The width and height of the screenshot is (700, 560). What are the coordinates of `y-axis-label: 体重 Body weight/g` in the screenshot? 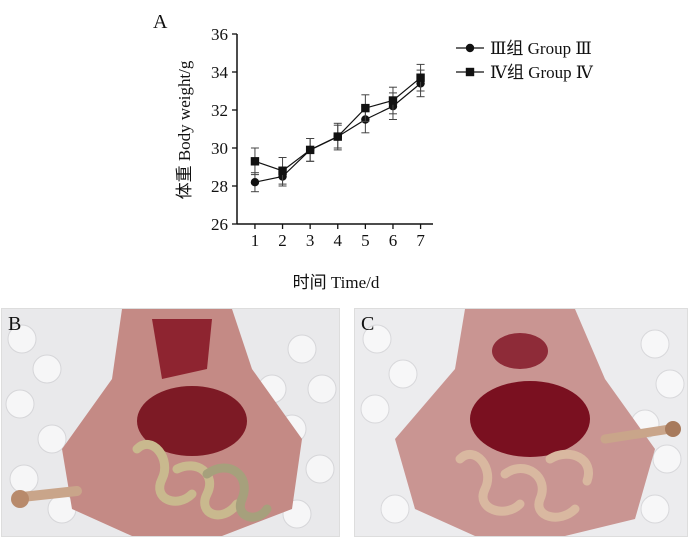 It's located at (184, 129).